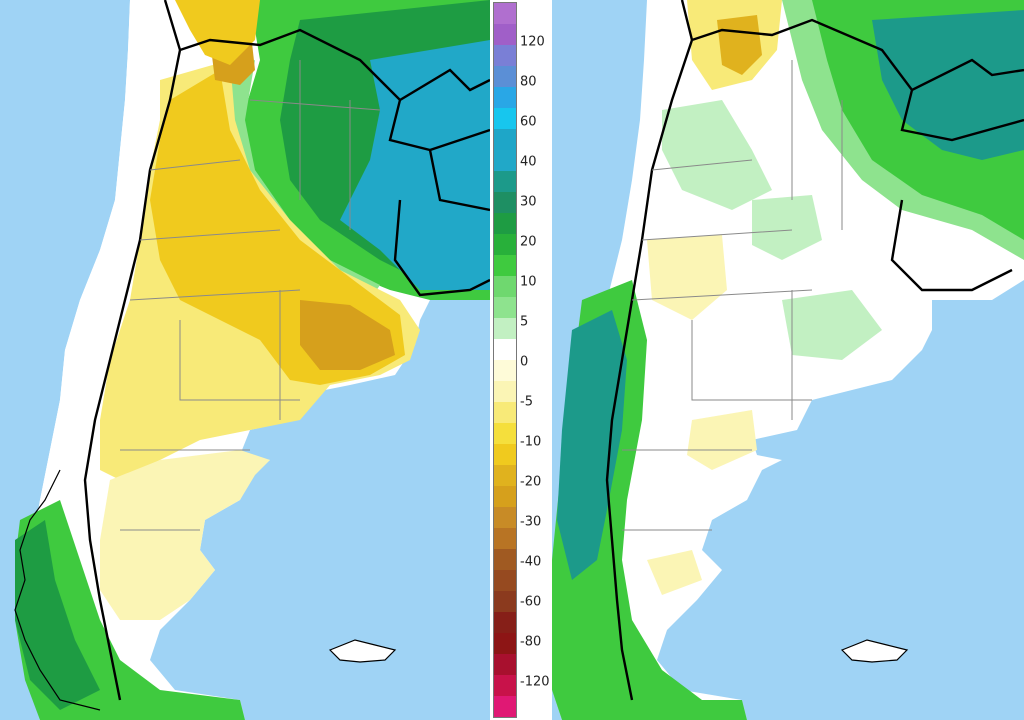  What do you see at coordinates (185, 535) in the screenshot?
I see `precip-paleyellow-south` at bounding box center [185, 535].